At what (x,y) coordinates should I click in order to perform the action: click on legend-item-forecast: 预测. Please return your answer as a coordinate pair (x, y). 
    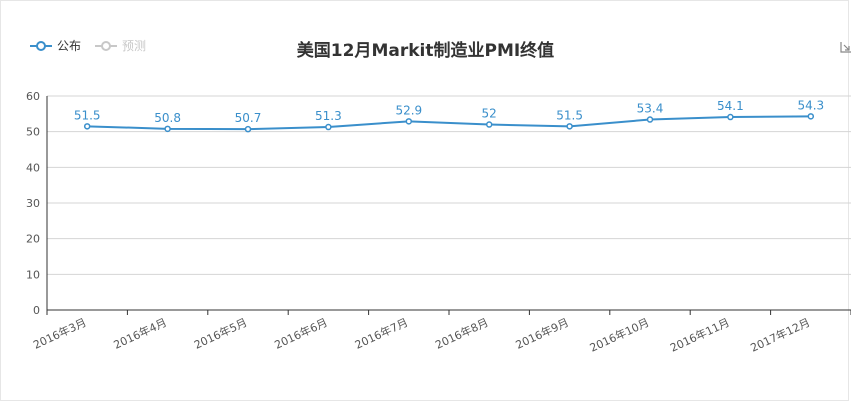
    Looking at the image, I should click on (120, 45).